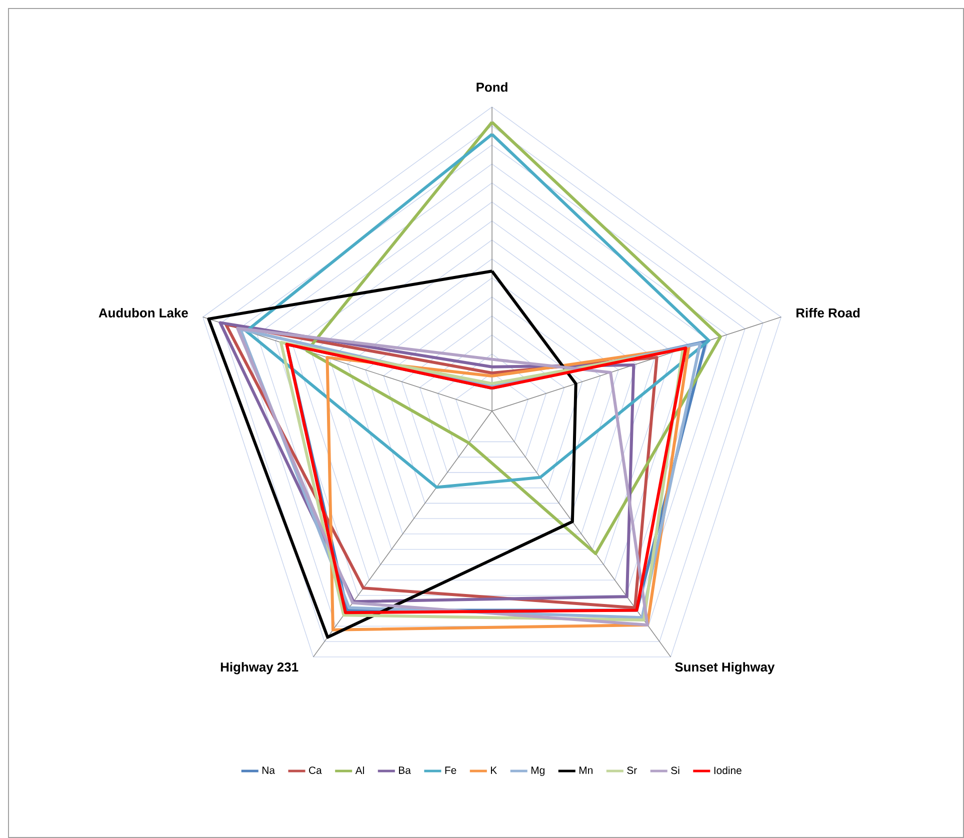  I want to click on legend-label: Mg, so click(537, 771).